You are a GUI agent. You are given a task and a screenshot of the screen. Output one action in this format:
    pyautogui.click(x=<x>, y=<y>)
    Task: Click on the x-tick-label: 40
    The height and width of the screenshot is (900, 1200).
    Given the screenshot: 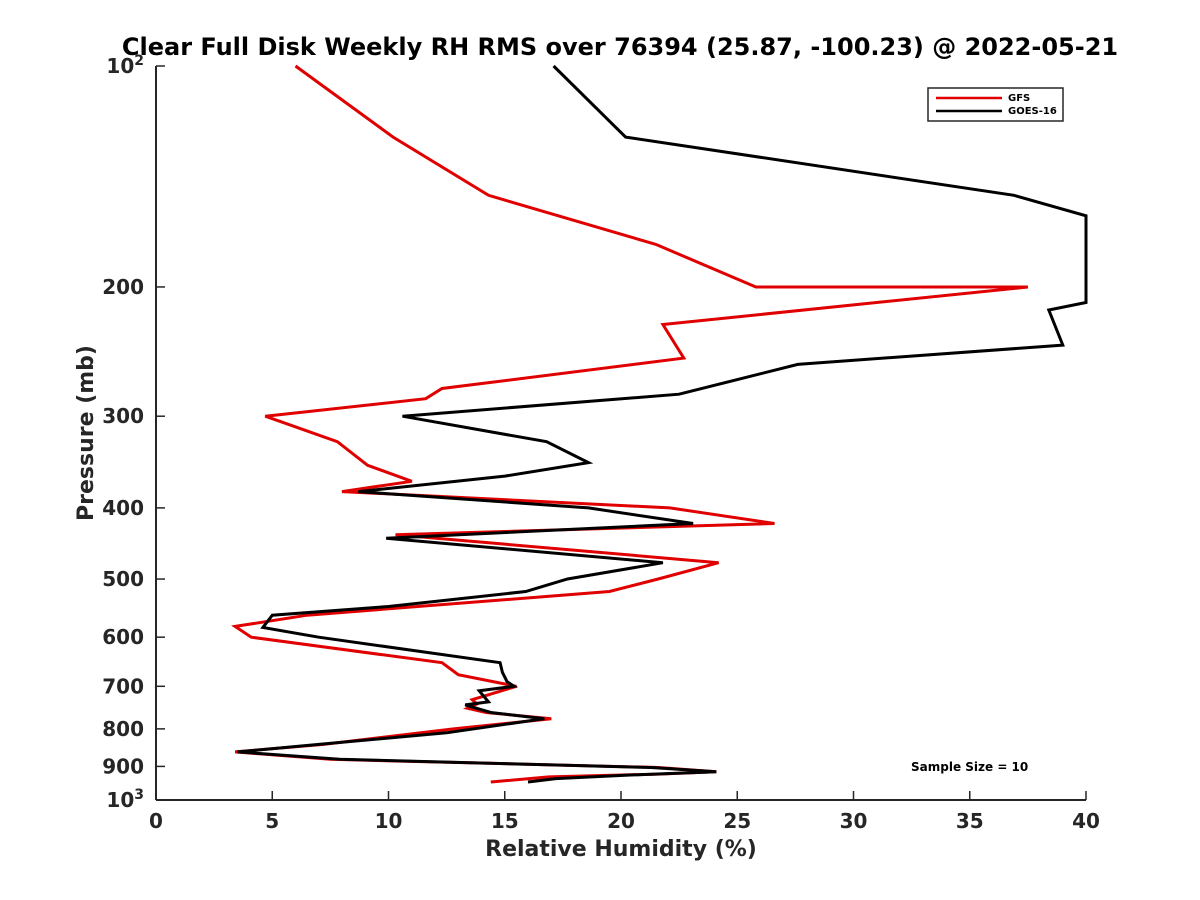 What is the action you would take?
    pyautogui.click(x=1086, y=821)
    